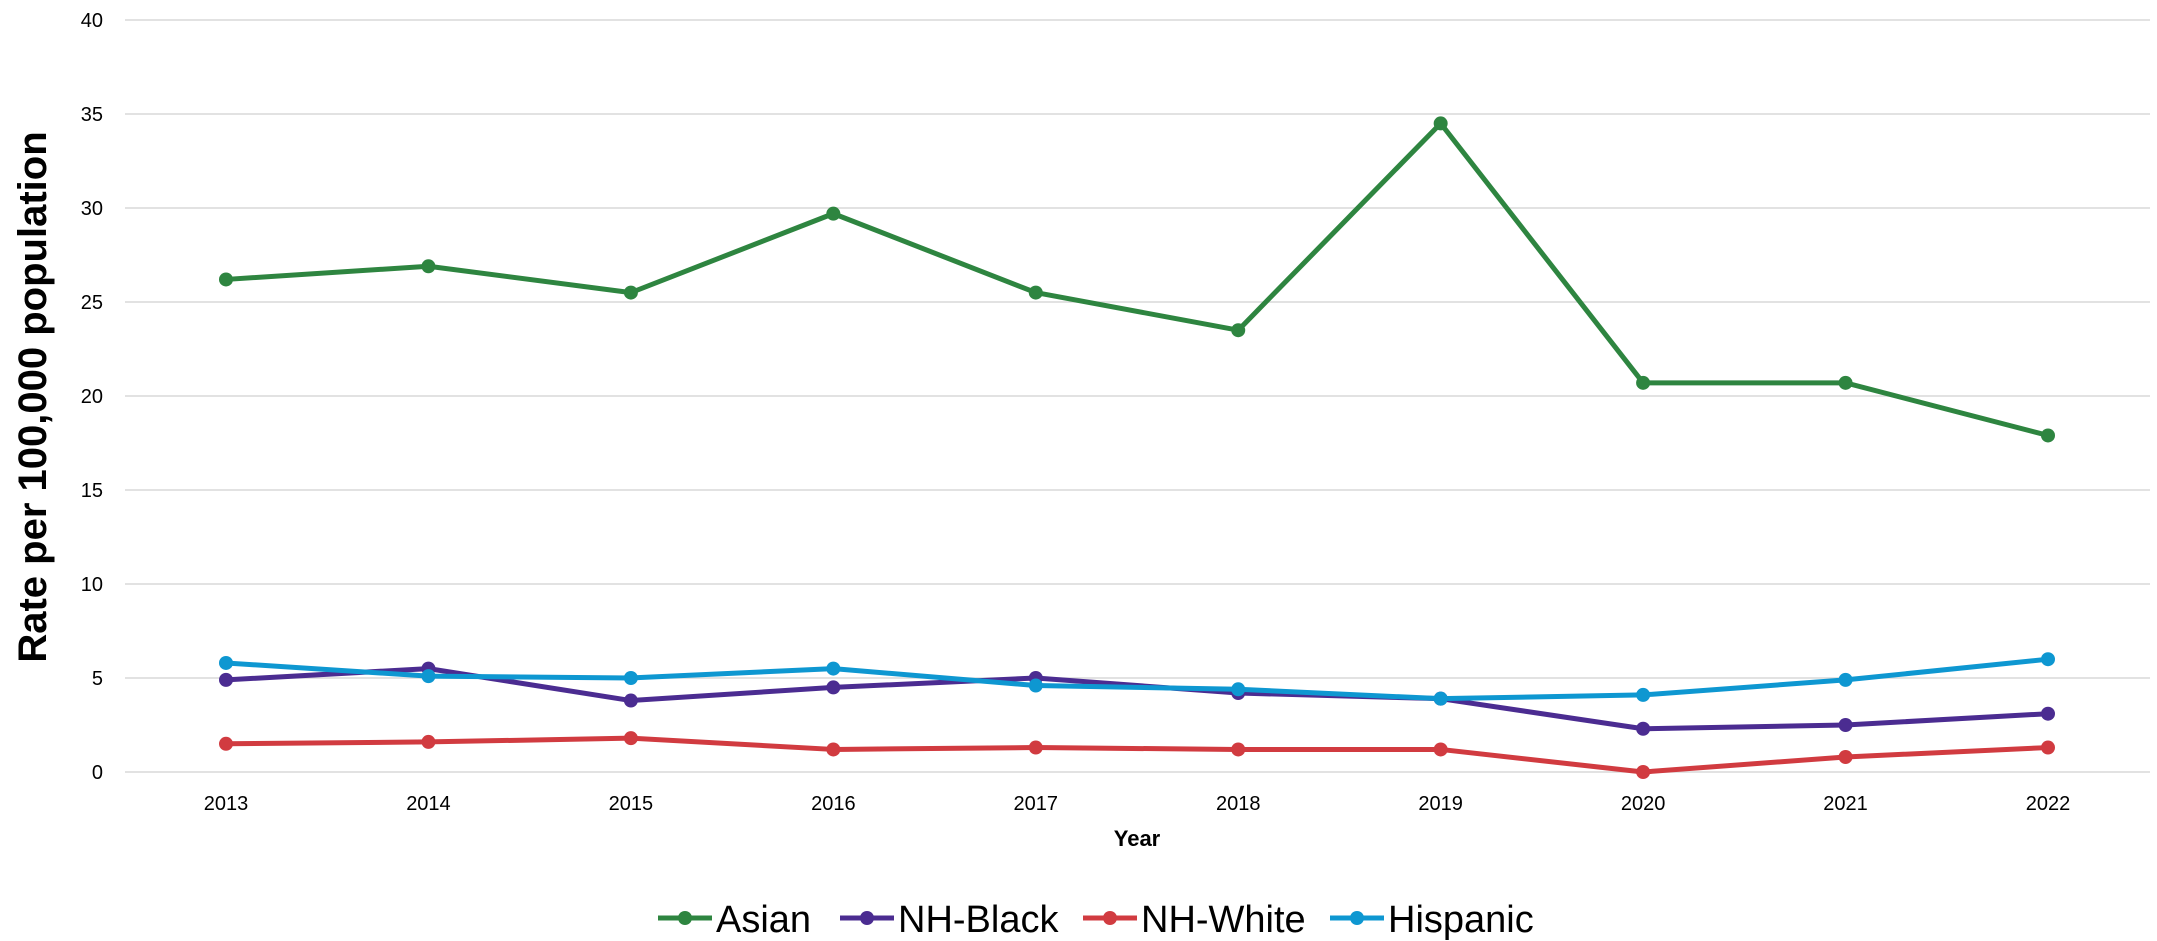 This screenshot has height=941, width=2157. I want to click on y-tick-label: 25, so click(92, 303).